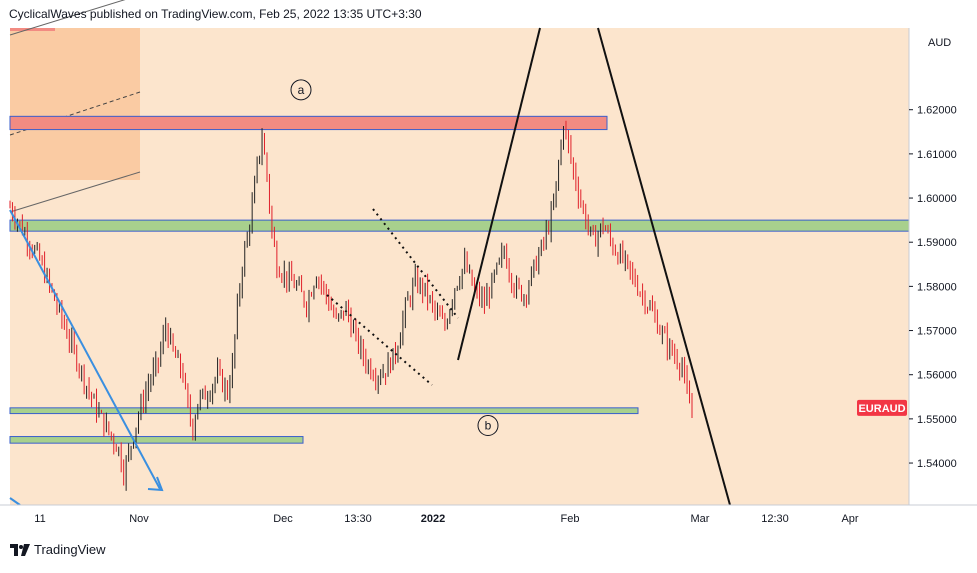 Image resolution: width=977 pixels, height=573 pixels. I want to click on wave-label-b: b, so click(488, 426).